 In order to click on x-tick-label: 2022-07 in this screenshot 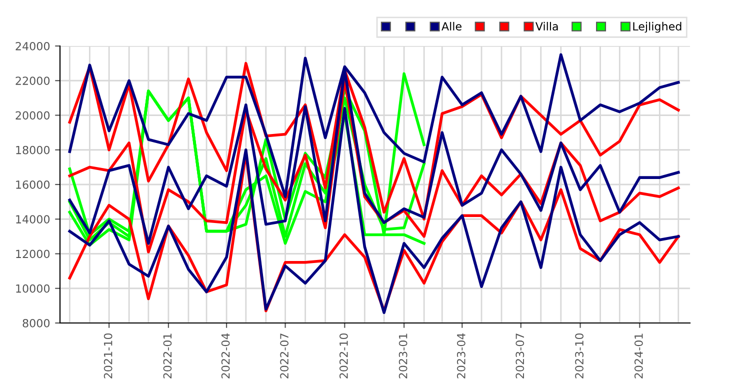, I will do `click(284, 356)`.